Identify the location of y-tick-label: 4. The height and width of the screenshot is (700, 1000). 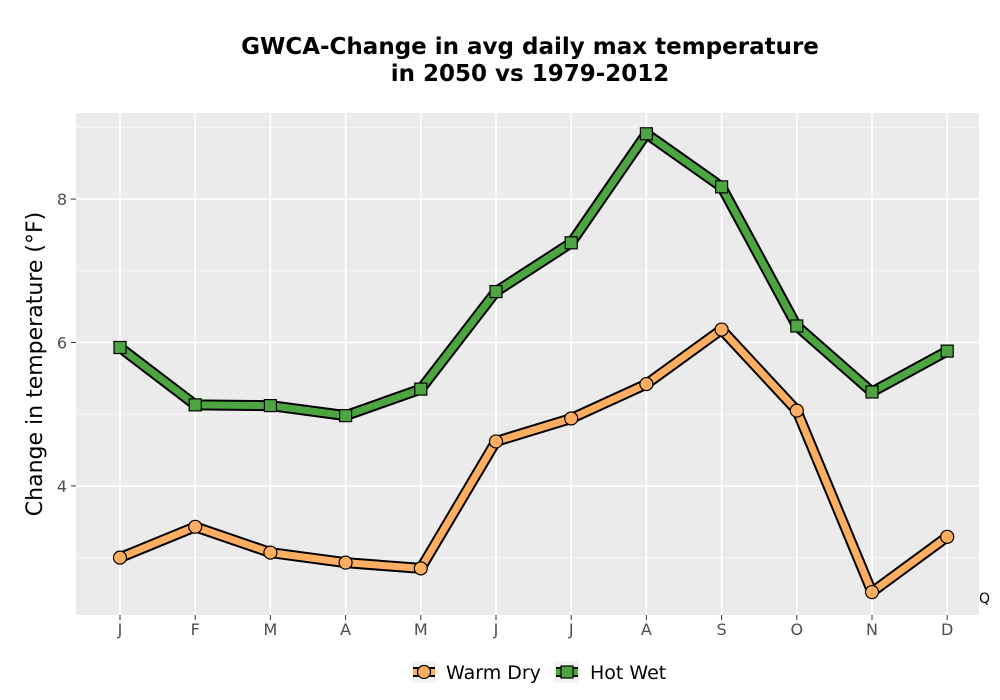
(62, 486).